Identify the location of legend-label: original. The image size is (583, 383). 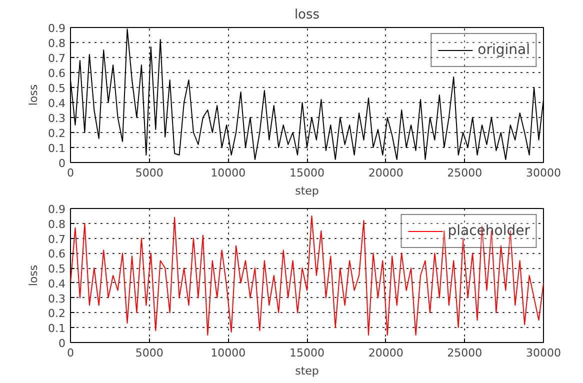
(504, 50).